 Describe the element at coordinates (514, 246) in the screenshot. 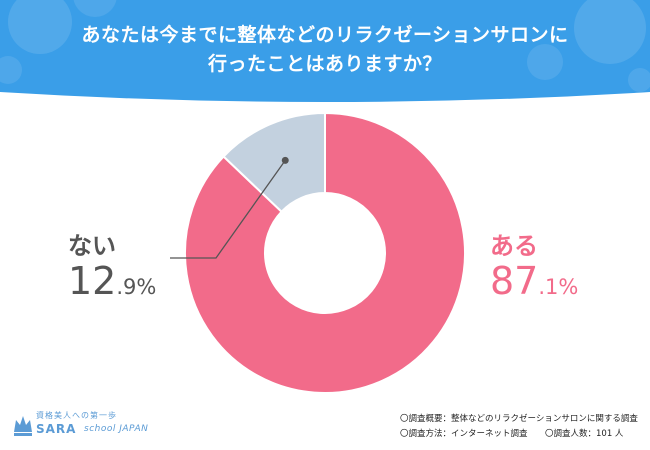

I see `label-aru-name: ある` at that location.